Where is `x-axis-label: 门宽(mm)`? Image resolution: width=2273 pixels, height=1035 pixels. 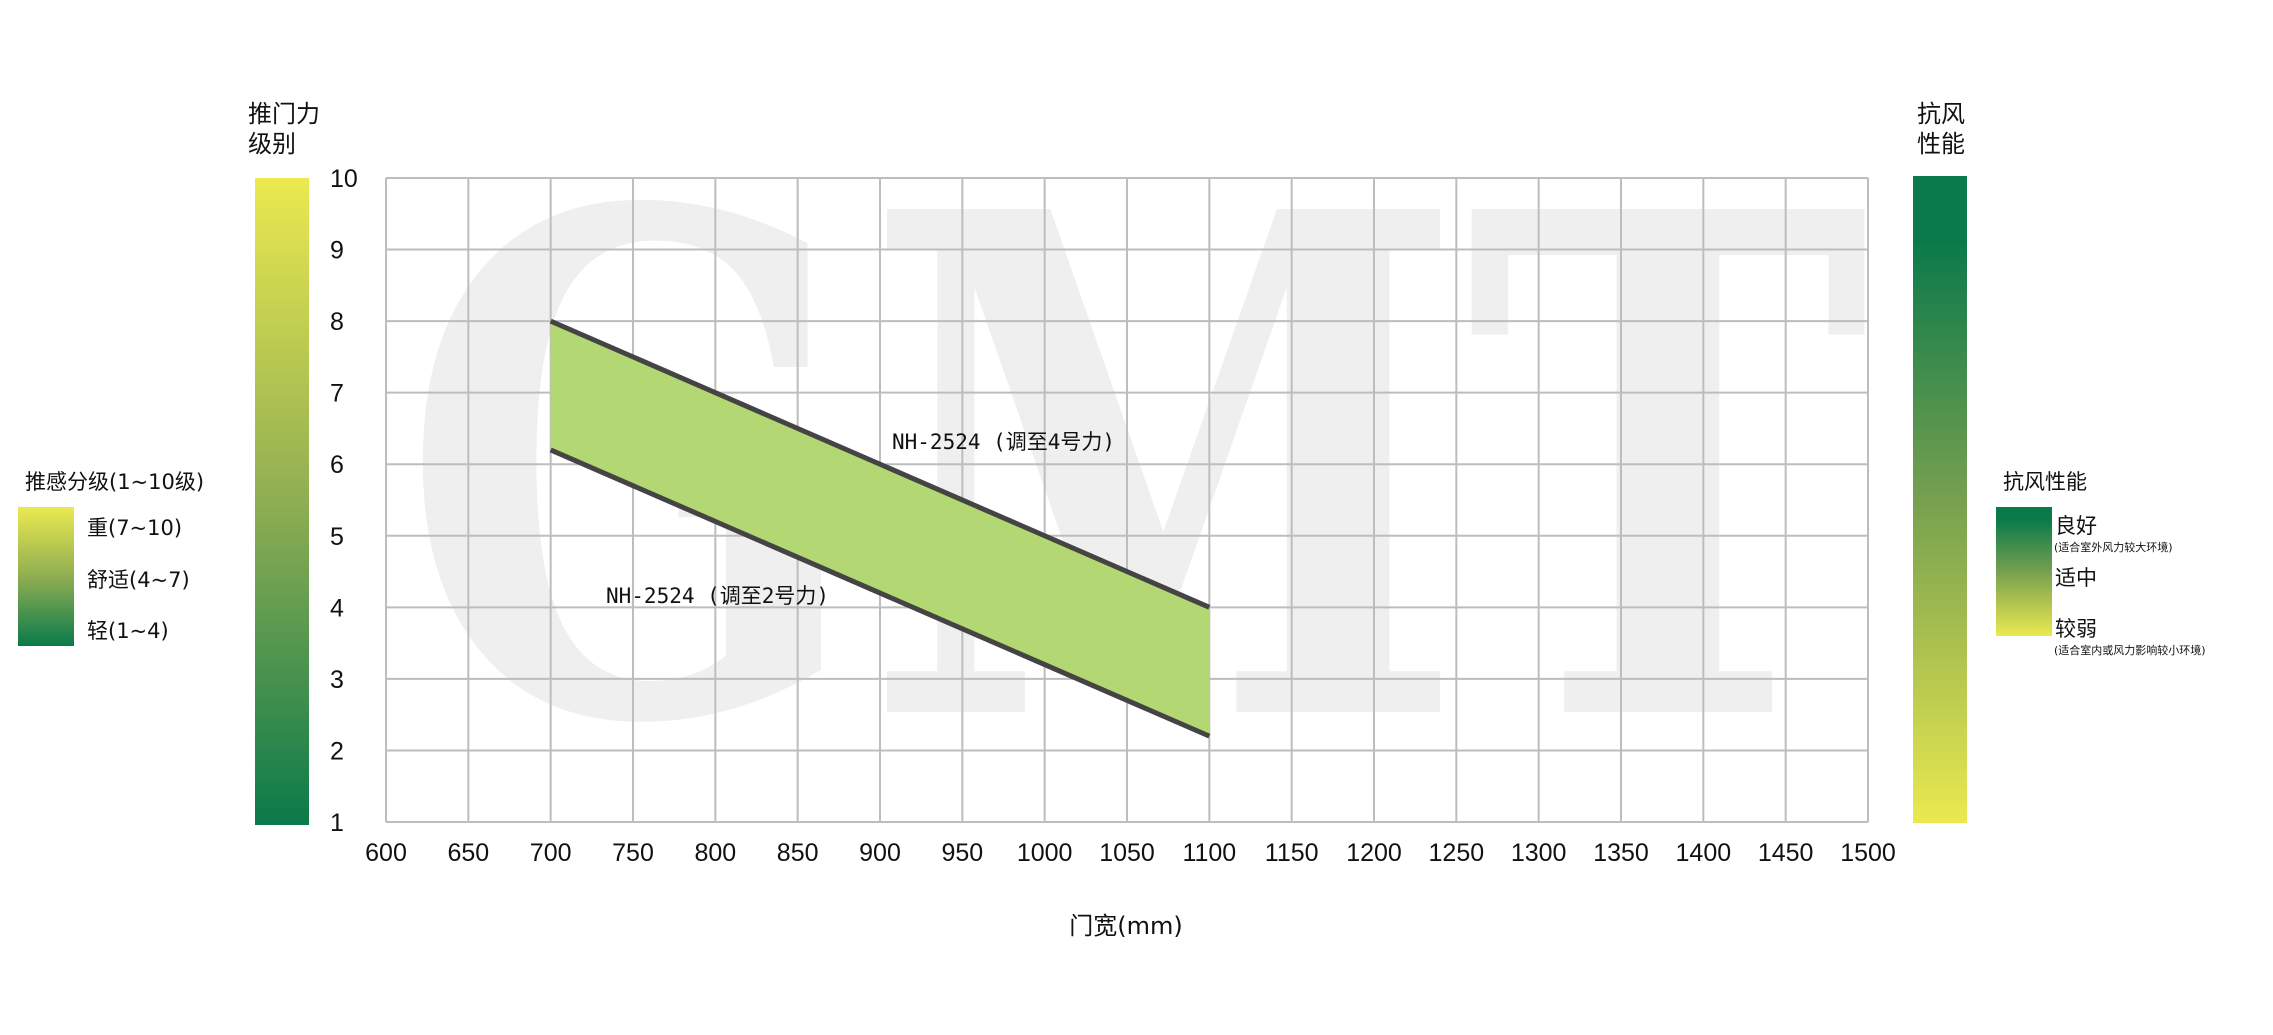
x-axis-label: 门宽(mm) is located at coordinates (1125, 926).